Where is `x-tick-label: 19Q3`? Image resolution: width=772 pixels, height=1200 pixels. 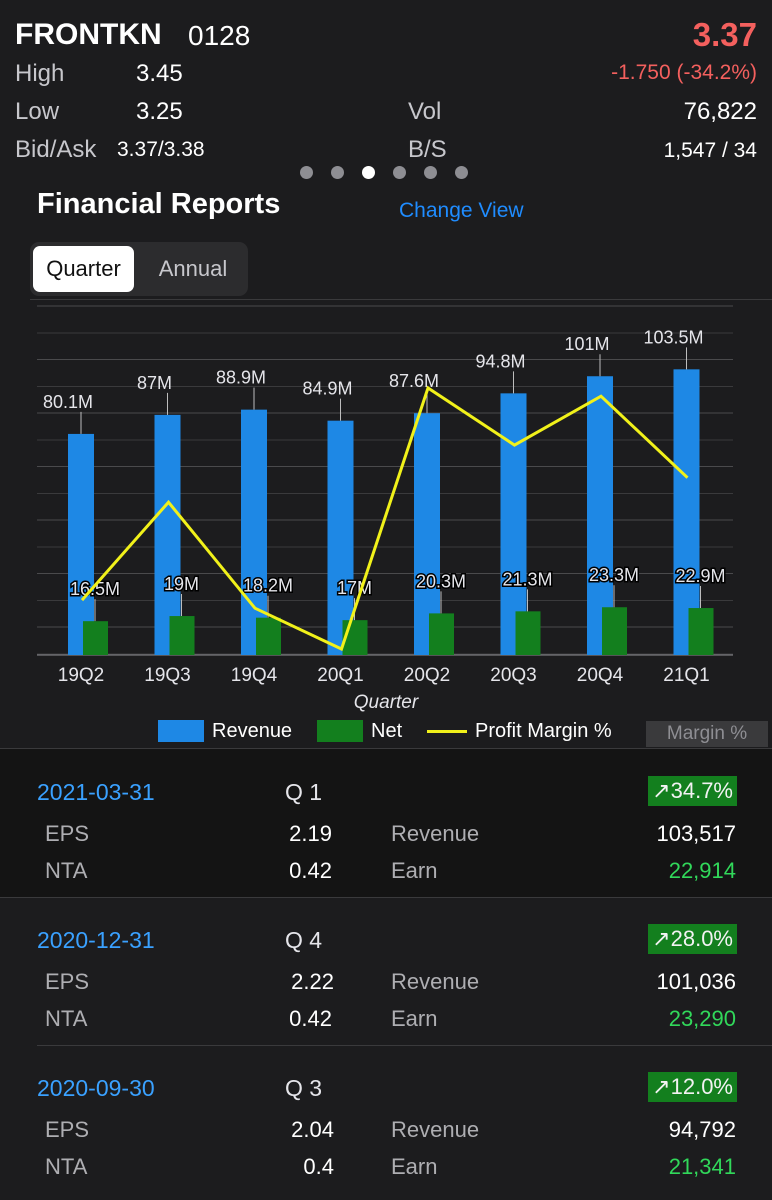 x-tick-label: 19Q3 is located at coordinates (167, 675).